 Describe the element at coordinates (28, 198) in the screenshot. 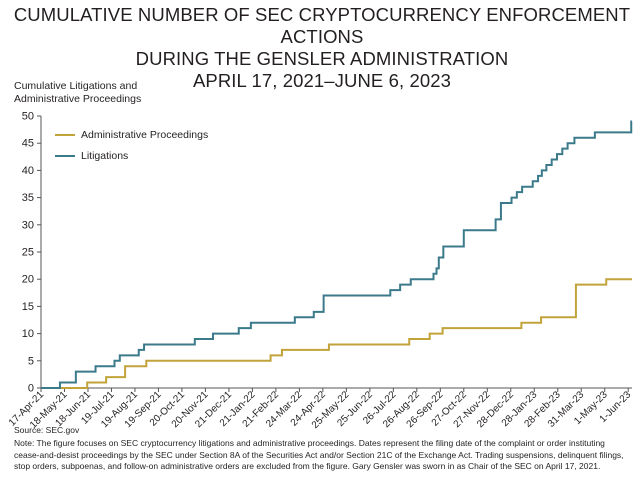

I see `y-tick-label: 35` at that location.